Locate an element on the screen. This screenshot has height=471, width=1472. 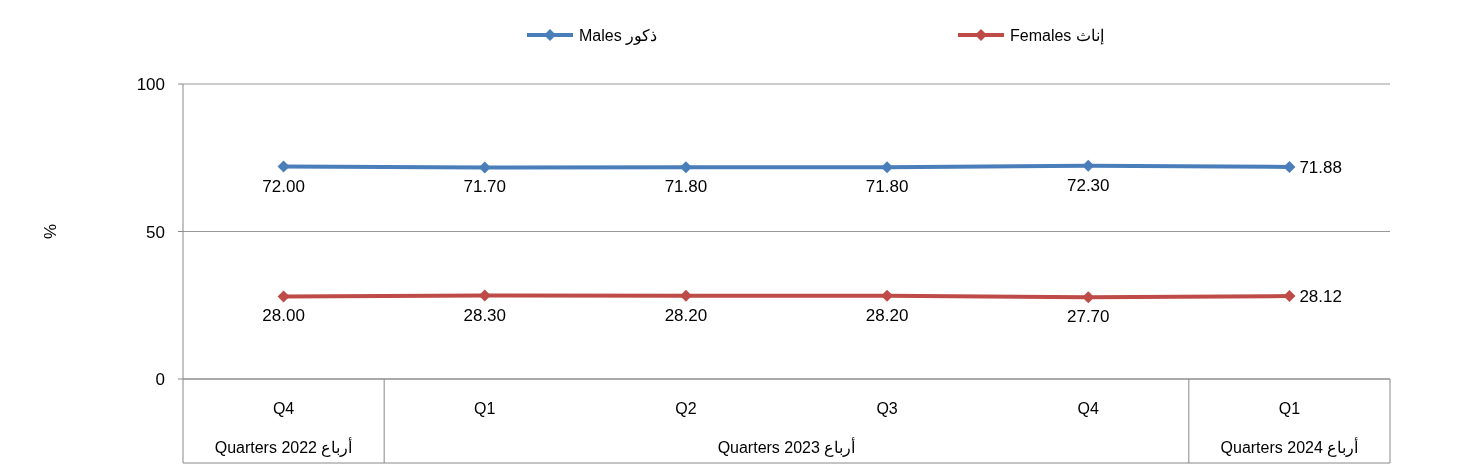
data-label: 28.30 is located at coordinates (485, 315).